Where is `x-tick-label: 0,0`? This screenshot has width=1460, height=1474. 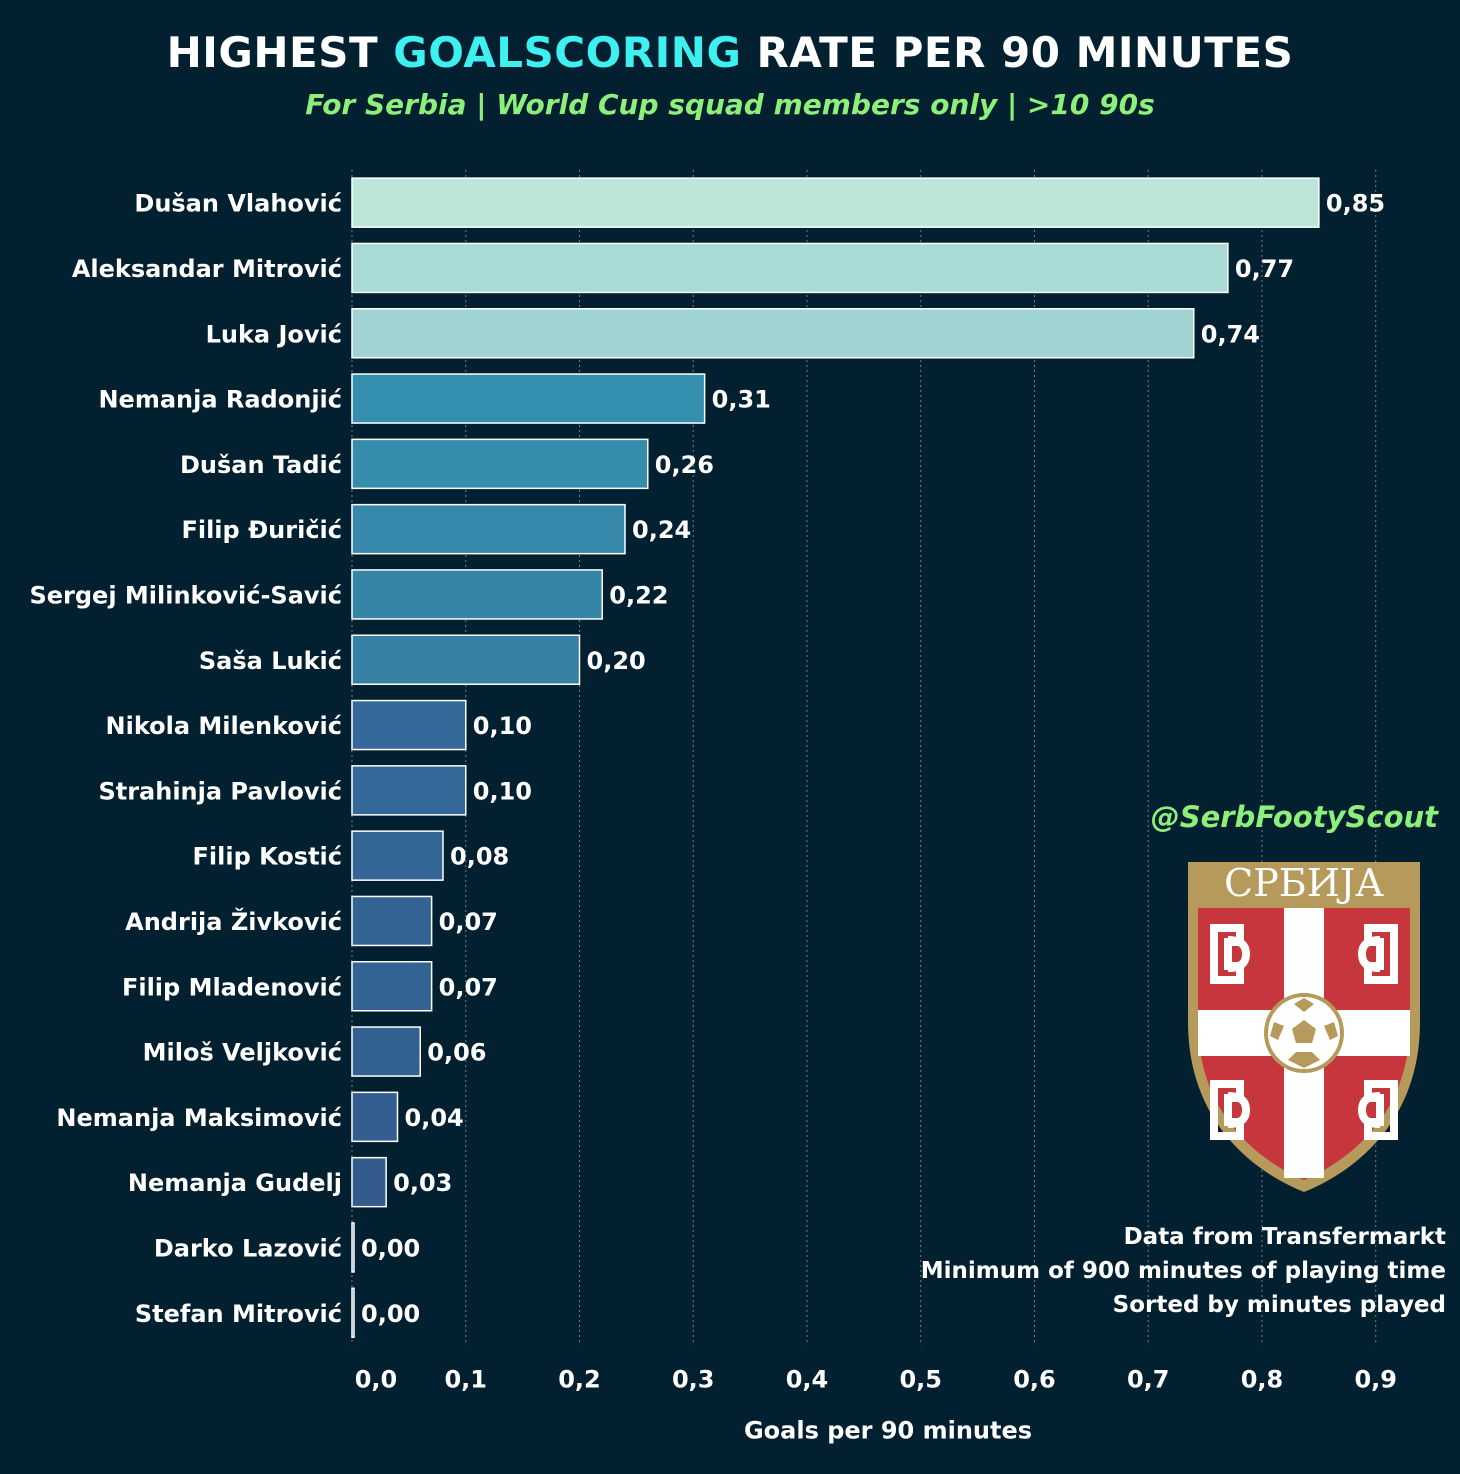 x-tick-label: 0,0 is located at coordinates (376, 1379).